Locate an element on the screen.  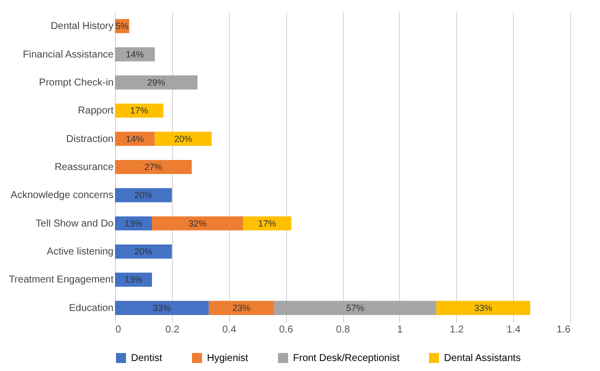
data-label: 57% is located at coordinates (355, 307).